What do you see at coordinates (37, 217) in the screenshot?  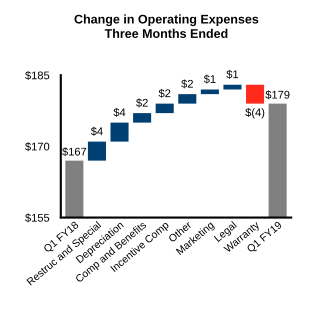 I see `y-tick-label: $155` at bounding box center [37, 217].